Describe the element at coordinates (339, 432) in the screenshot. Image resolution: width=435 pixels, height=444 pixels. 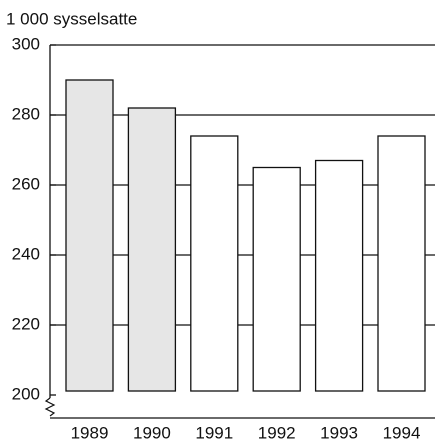
I see `x-tick-label: 1993` at that location.